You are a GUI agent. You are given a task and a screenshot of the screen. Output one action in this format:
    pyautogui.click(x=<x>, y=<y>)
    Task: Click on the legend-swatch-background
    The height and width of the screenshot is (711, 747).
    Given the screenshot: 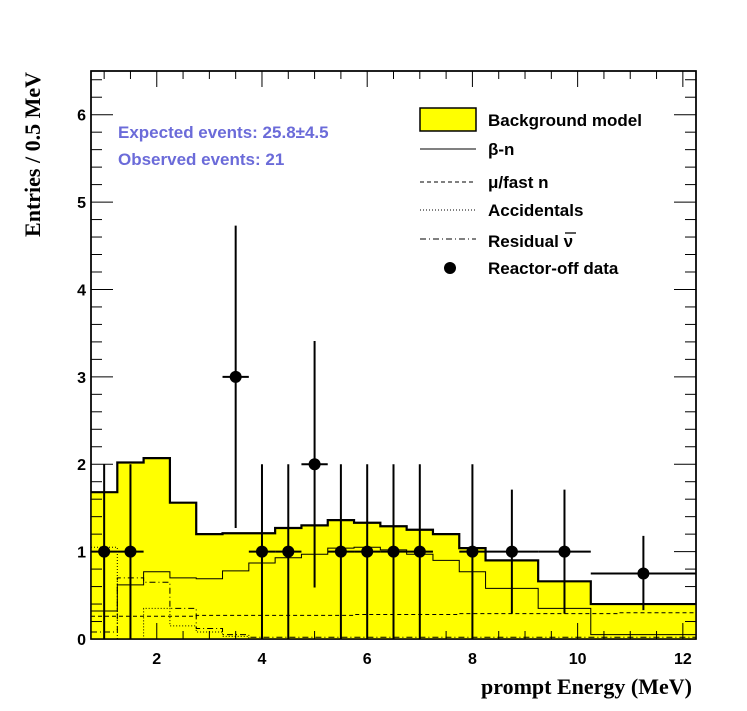 What is the action you would take?
    pyautogui.click(x=448, y=119)
    